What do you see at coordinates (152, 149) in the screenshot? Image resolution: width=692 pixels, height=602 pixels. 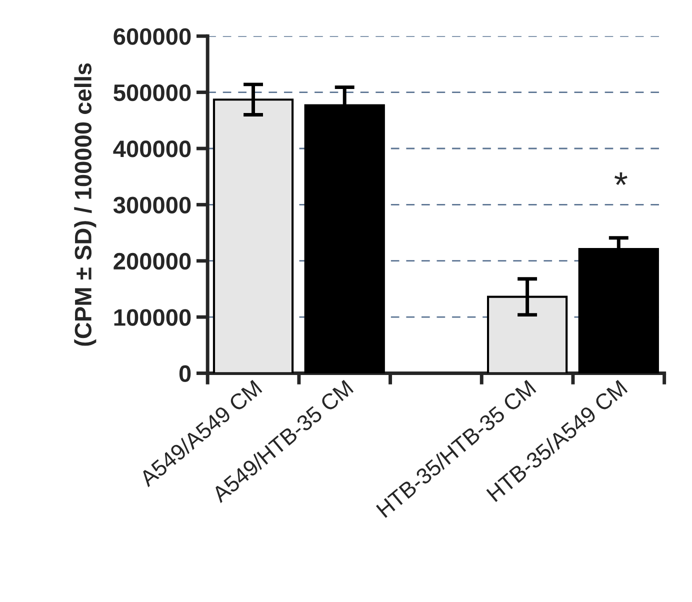 I see `y-tick-label: 400000` at bounding box center [152, 149].